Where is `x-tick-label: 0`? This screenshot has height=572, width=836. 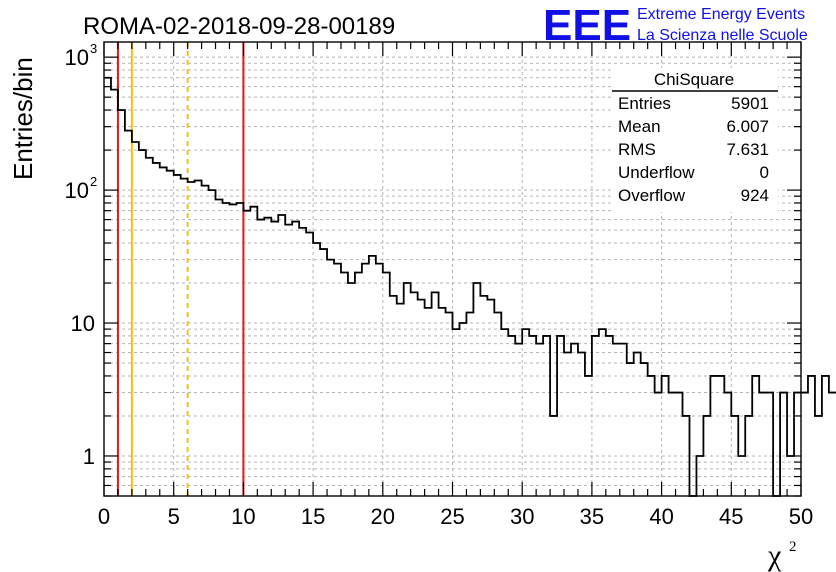 x-tick-label: 0 is located at coordinates (104, 516).